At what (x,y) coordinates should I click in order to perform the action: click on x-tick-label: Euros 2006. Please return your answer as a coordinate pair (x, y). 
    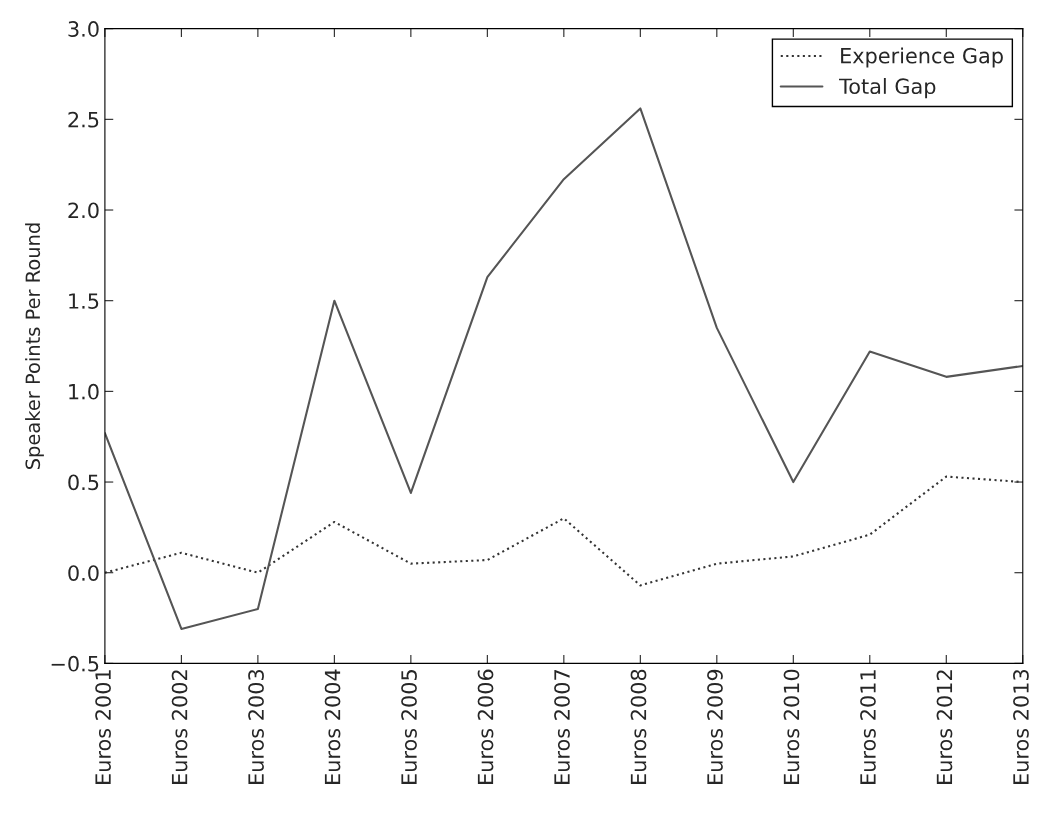
    Looking at the image, I should click on (485, 726).